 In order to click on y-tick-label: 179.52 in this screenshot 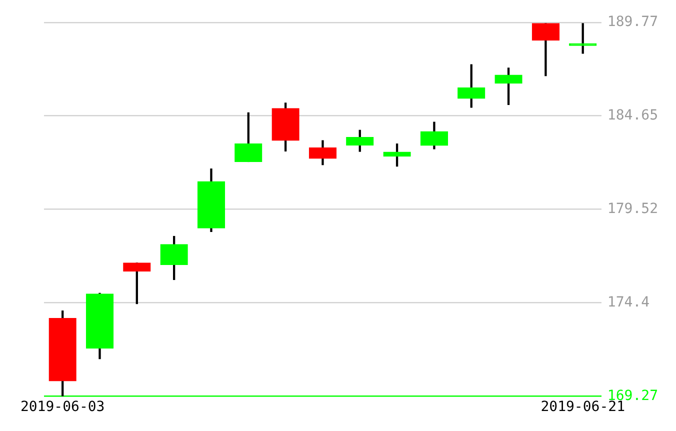, I will do `click(632, 208)`.